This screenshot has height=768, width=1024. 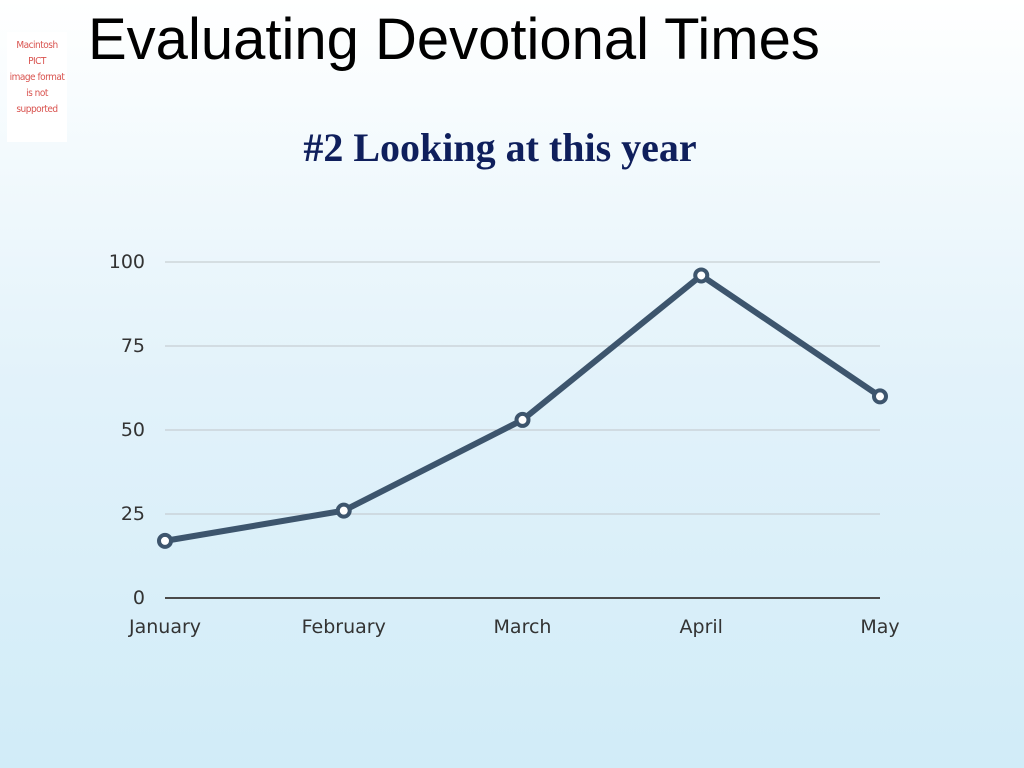 What do you see at coordinates (500, 147) in the screenshot?
I see `slide-subtitle: #2 Looking at this year` at bounding box center [500, 147].